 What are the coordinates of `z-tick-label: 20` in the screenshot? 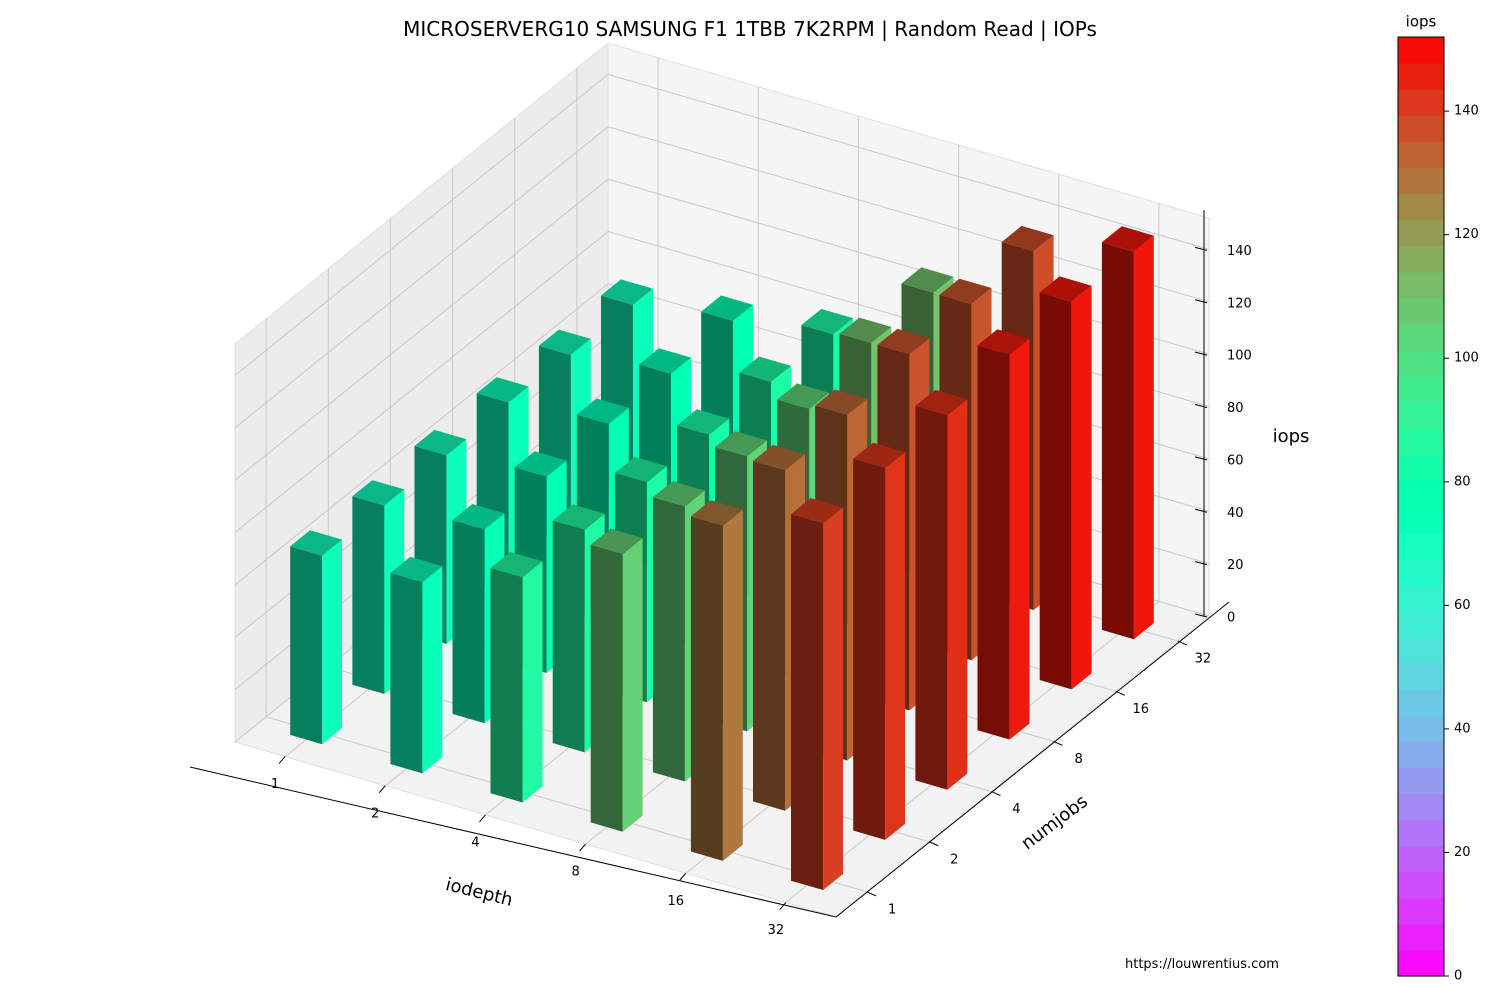 It's located at (1235, 565).